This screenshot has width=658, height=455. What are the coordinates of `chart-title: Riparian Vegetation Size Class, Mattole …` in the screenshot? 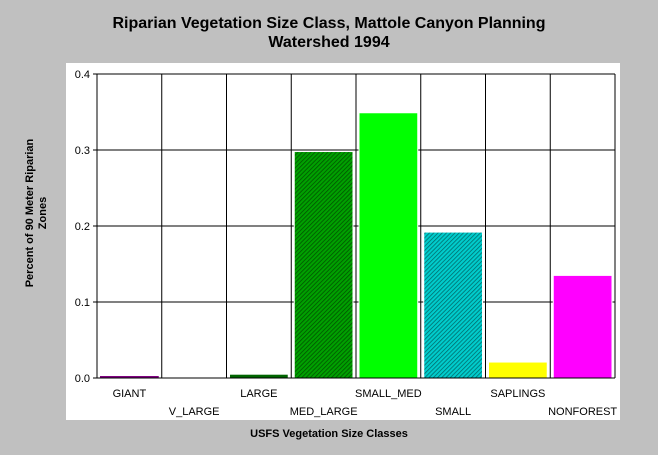 It's located at (329, 33).